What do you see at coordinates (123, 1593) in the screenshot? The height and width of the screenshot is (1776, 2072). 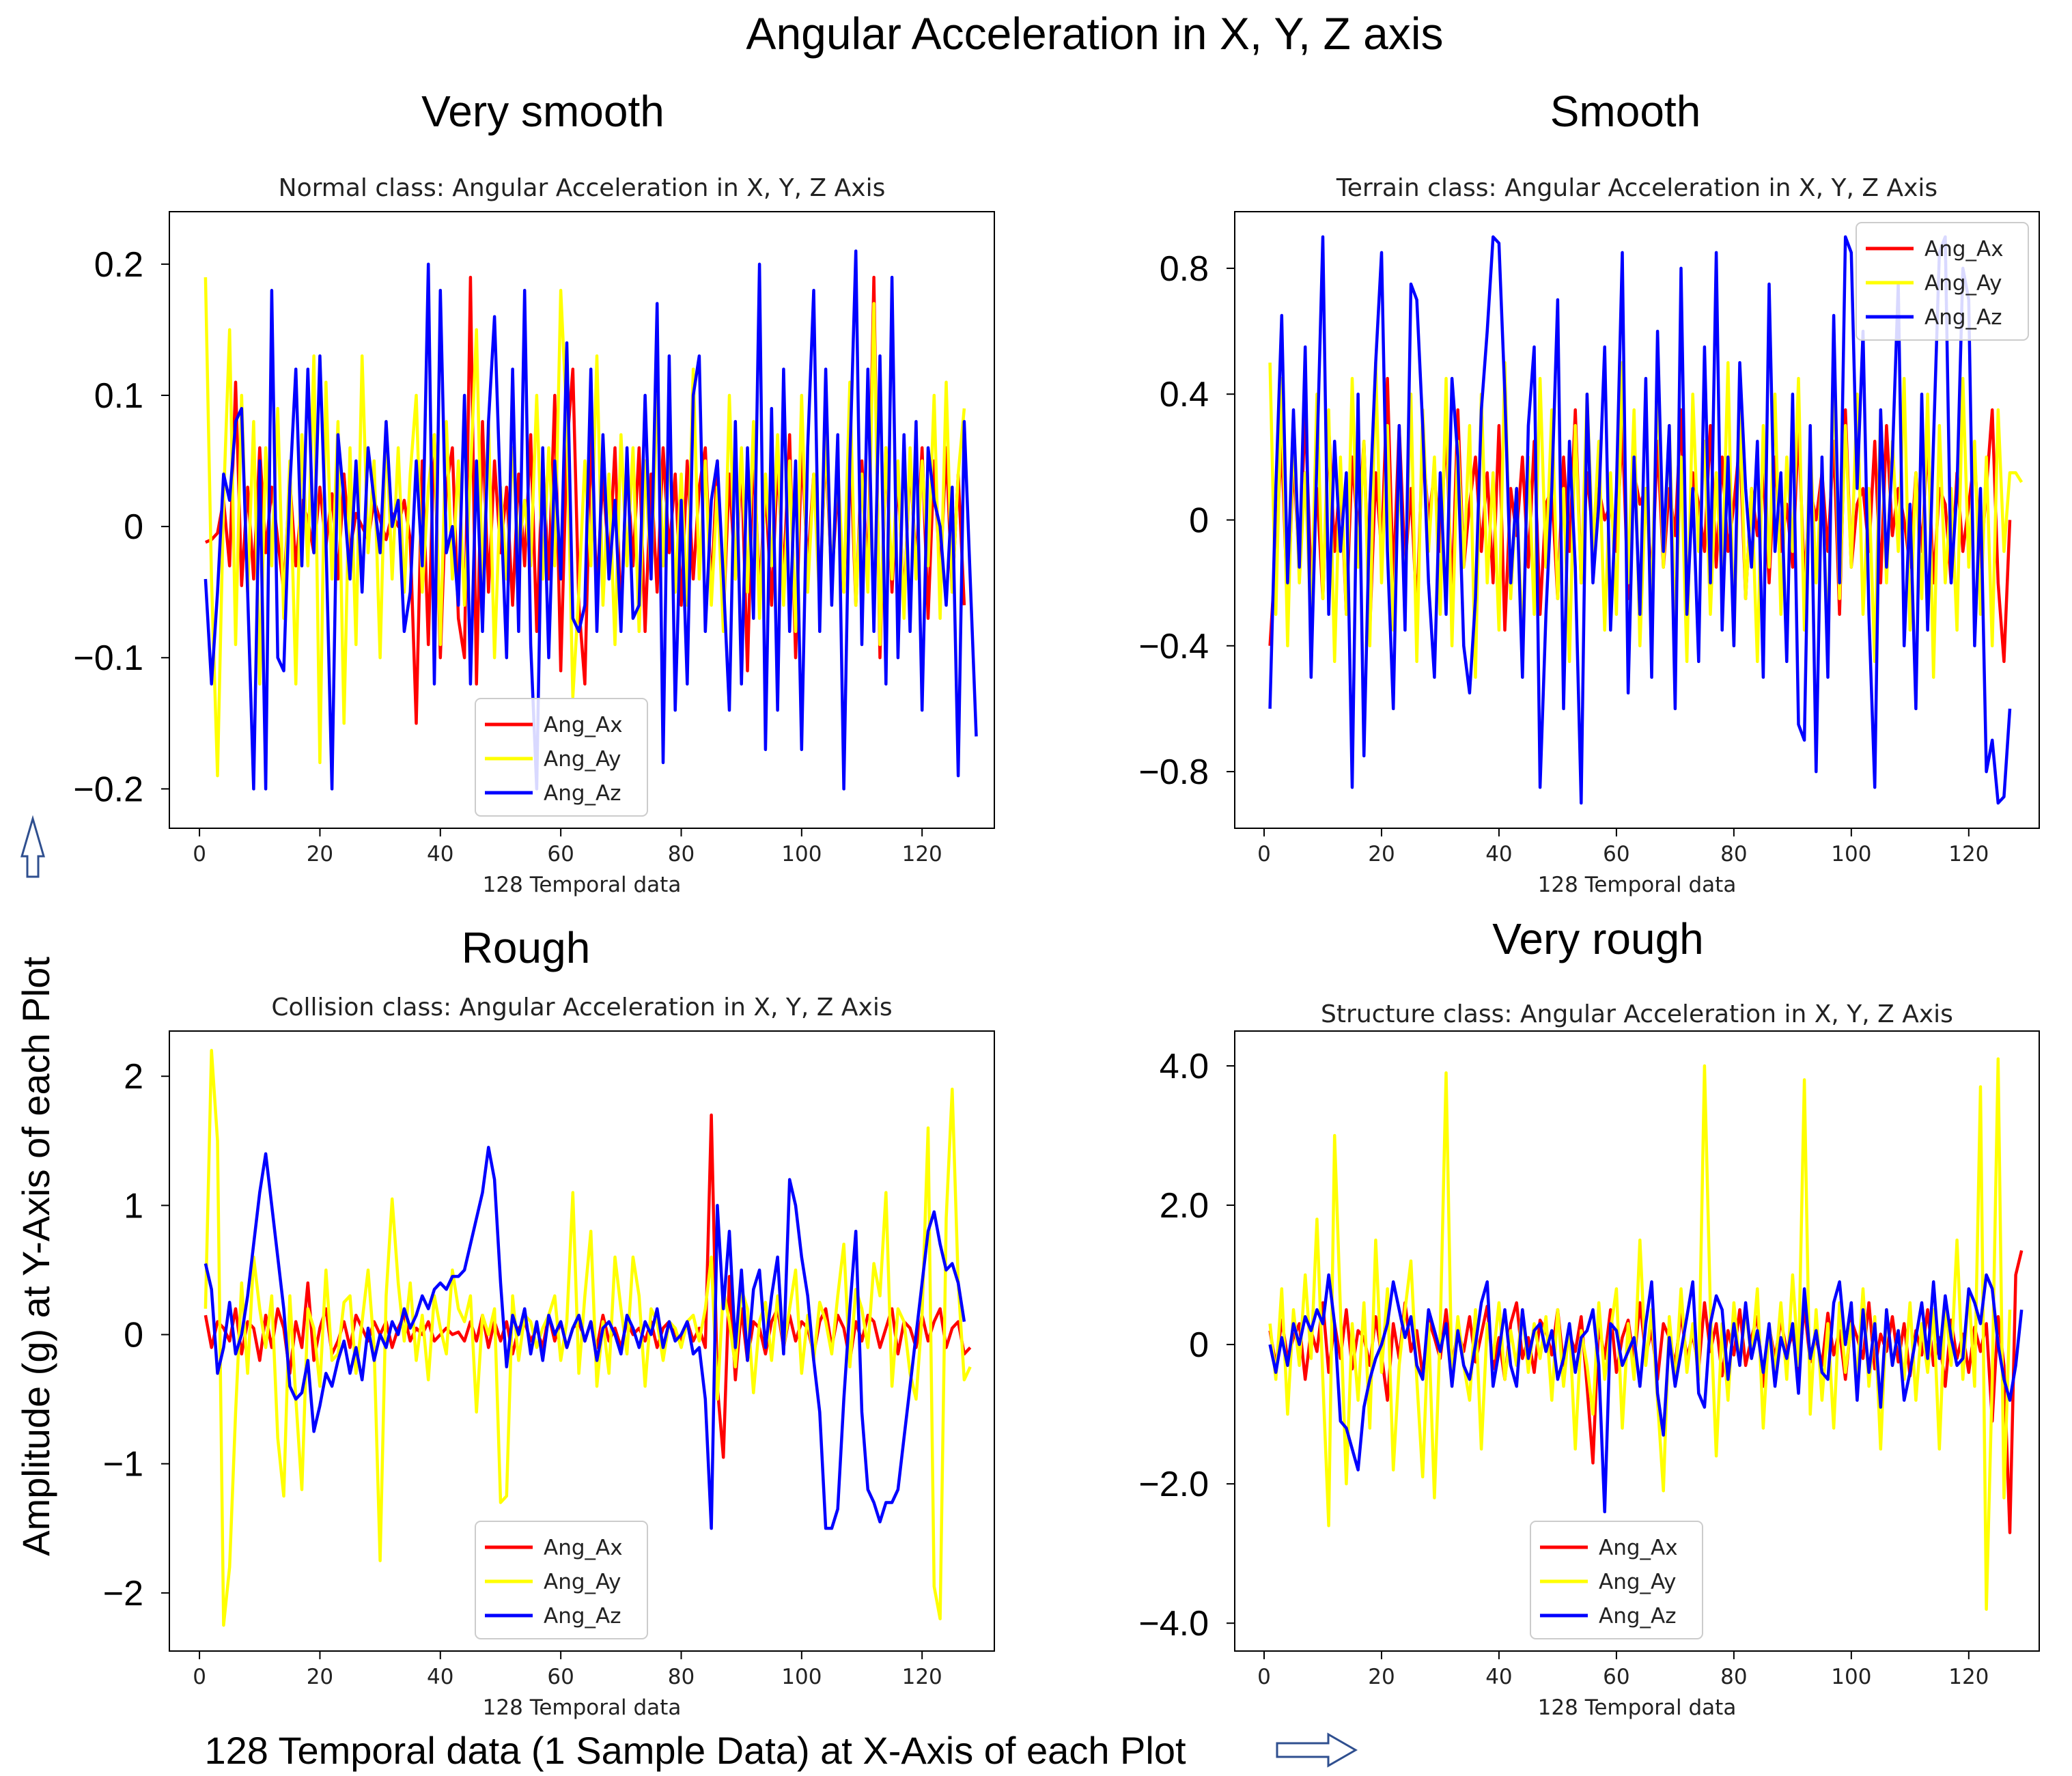 I see `y-tick-label: −2` at bounding box center [123, 1593].